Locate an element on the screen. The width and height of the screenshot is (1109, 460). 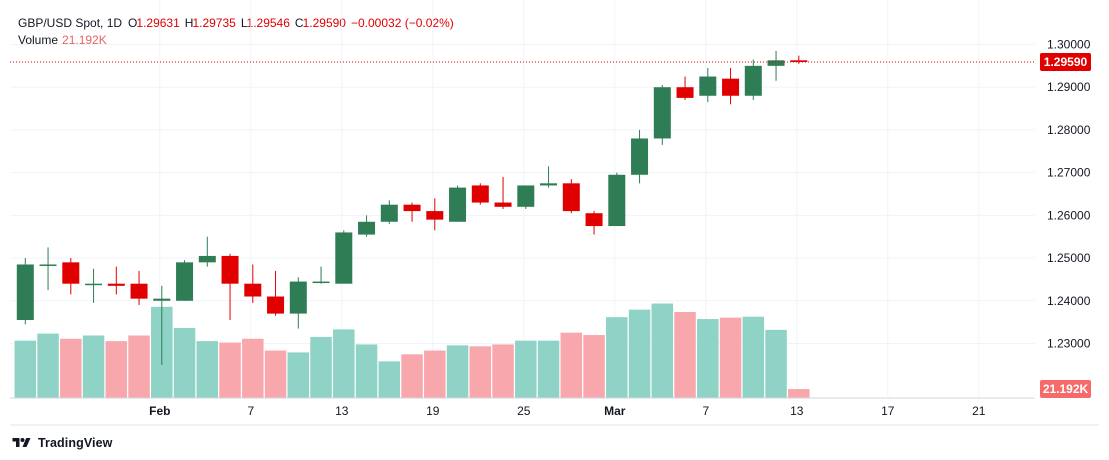
legend-volume-row: Volume 21.192K is located at coordinates (238, 40).